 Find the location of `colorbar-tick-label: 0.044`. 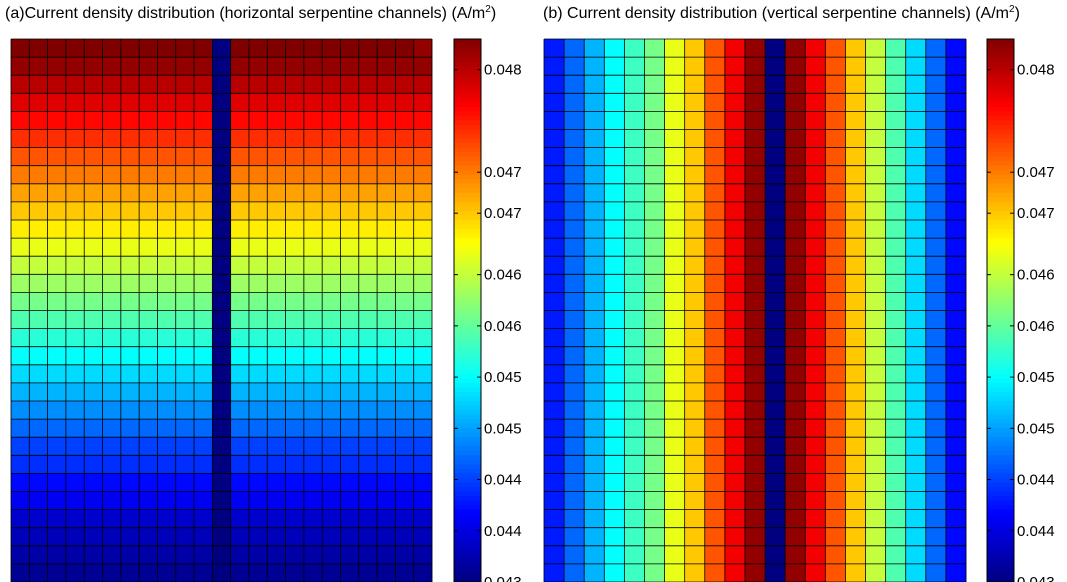

colorbar-tick-label: 0.044 is located at coordinates (1036, 480).